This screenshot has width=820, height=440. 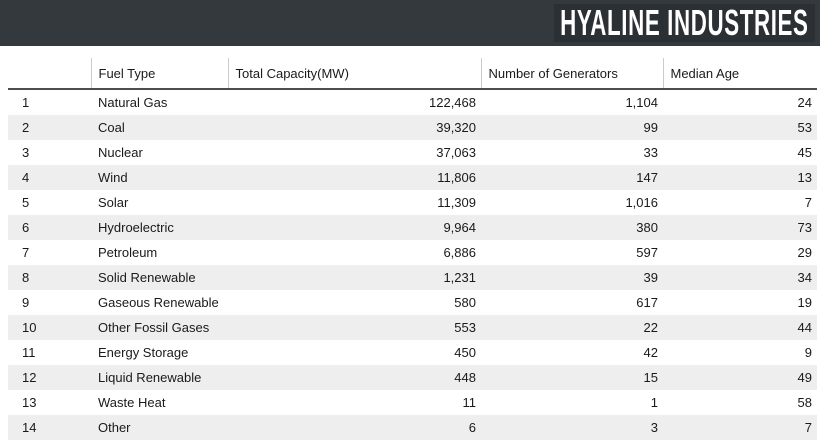 What do you see at coordinates (136, 227) in the screenshot?
I see `fuel-type-cell: Hydroelectric` at bounding box center [136, 227].